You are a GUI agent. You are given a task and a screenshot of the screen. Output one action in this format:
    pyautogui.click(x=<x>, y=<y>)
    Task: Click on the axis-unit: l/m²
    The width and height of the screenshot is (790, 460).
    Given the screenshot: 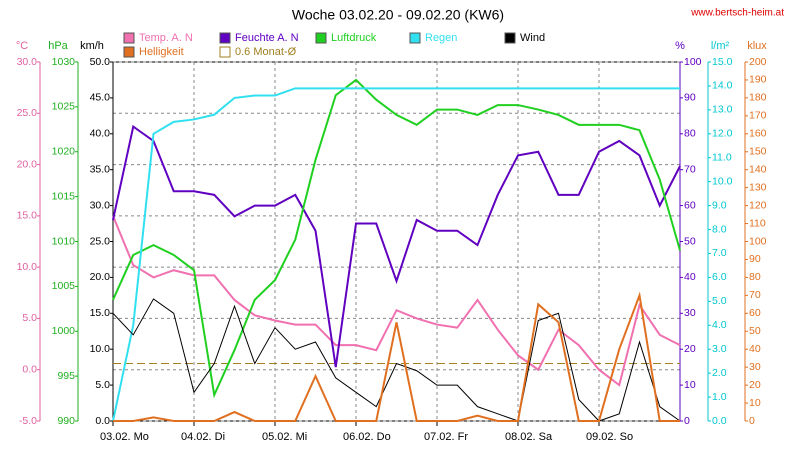 What is the action you would take?
    pyautogui.click(x=720, y=46)
    